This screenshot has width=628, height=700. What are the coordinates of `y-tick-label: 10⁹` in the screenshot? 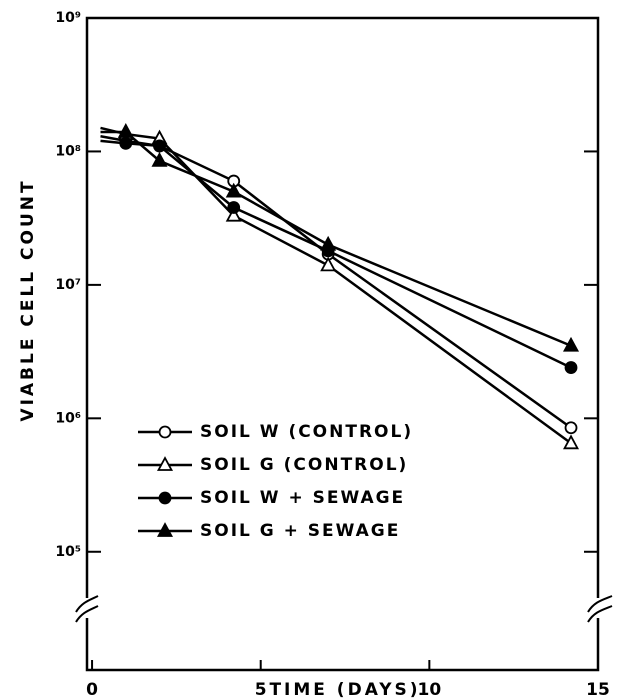 It's located at (68, 18).